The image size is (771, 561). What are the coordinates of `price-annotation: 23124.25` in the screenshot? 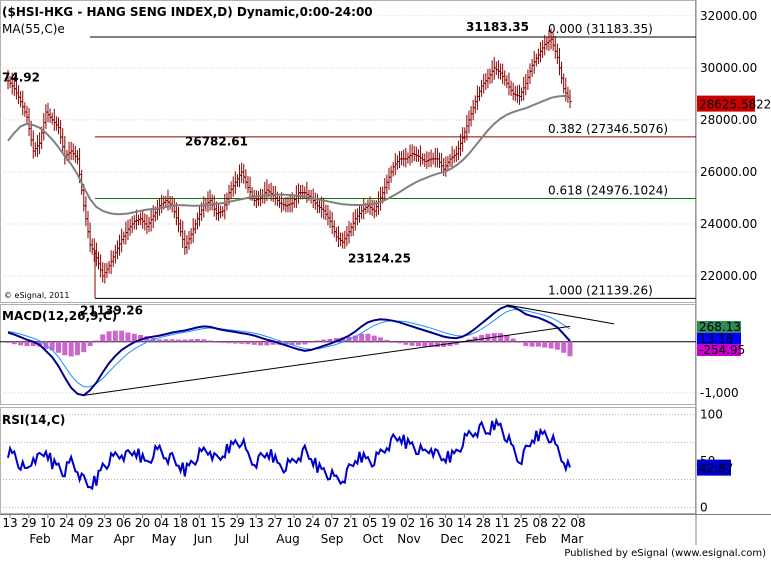 It's located at (379, 259).